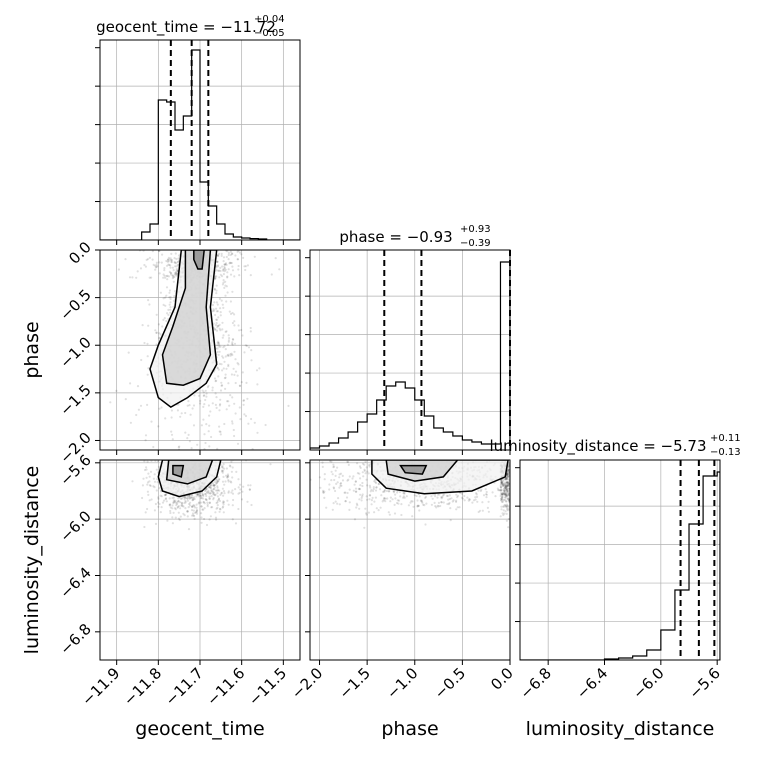  Describe the element at coordinates (402, 683) in the screenshot. I see `x-tick-label: −1.0` at that location.